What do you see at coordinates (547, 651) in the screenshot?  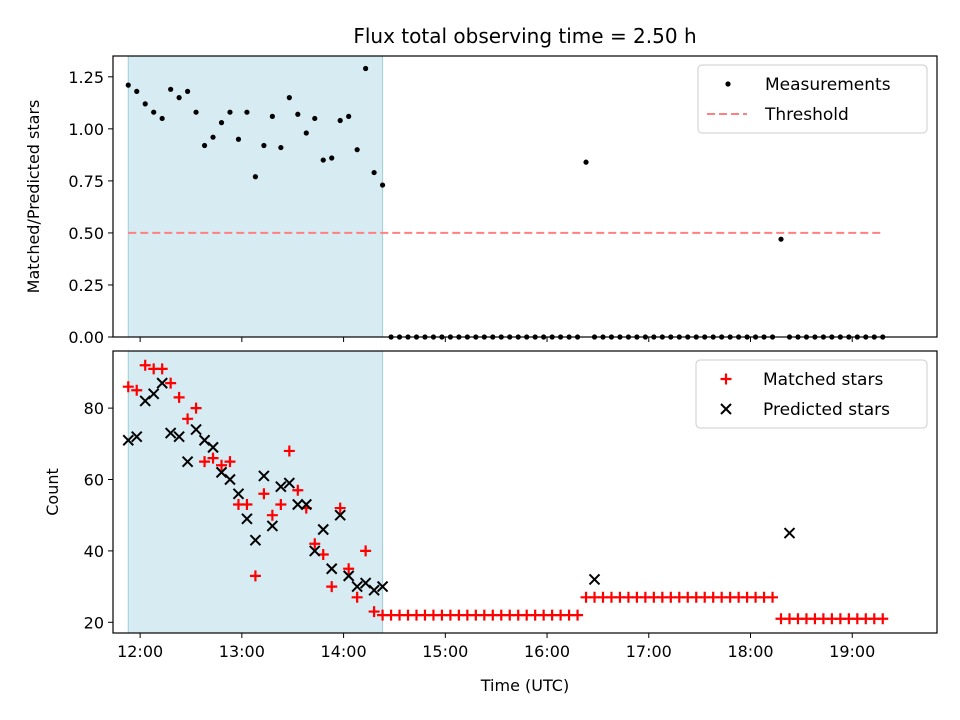 I see `x-tick-label: 16:00` at bounding box center [547, 651].